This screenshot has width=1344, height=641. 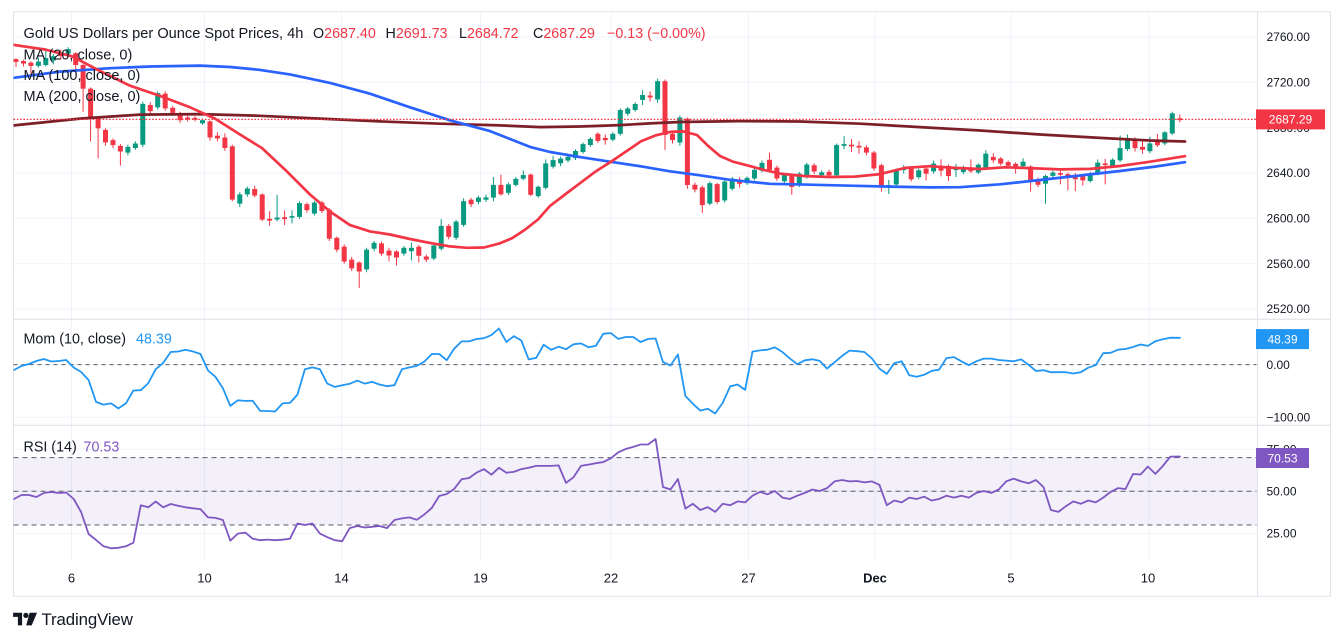 I want to click on svg-text: 0.00, so click(x=1279, y=365).